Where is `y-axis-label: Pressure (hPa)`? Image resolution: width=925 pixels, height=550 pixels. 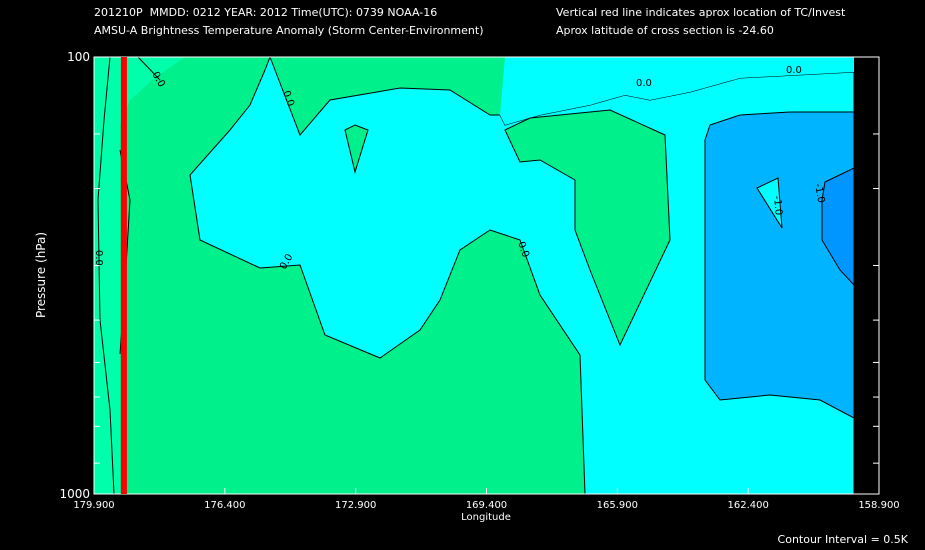 y-axis-label: Pressure (hPa) is located at coordinates (41, 275).